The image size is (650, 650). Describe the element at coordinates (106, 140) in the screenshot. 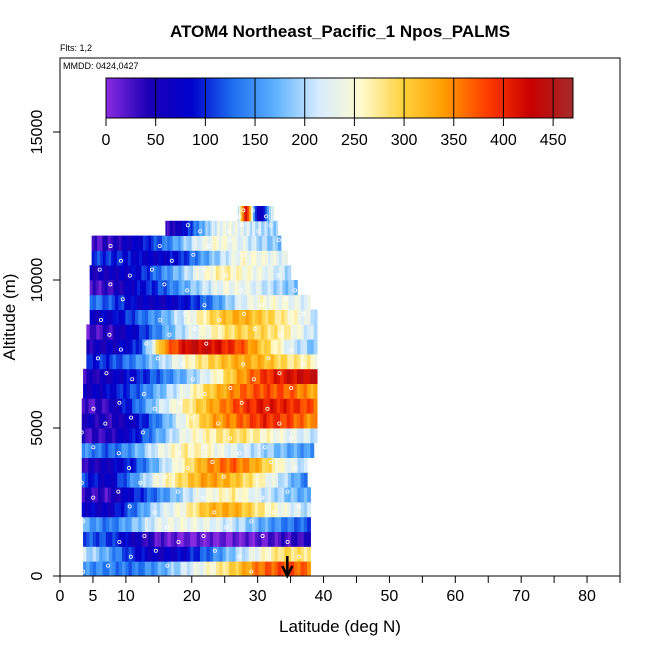

I see `colorbar-tick-label: 0` at that location.